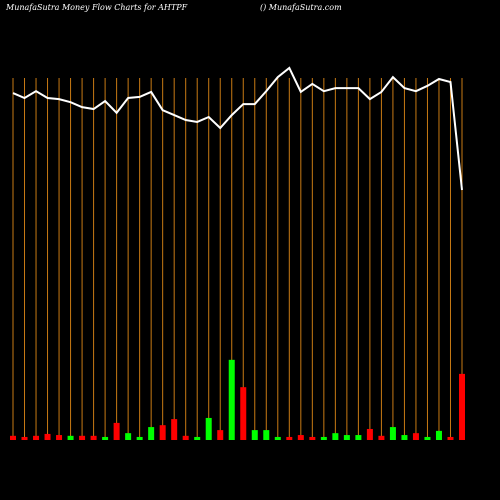  What do you see at coordinates (301, 7) in the screenshot?
I see `chart-subtitle: () MunafaSutra.com` at bounding box center [301, 7].